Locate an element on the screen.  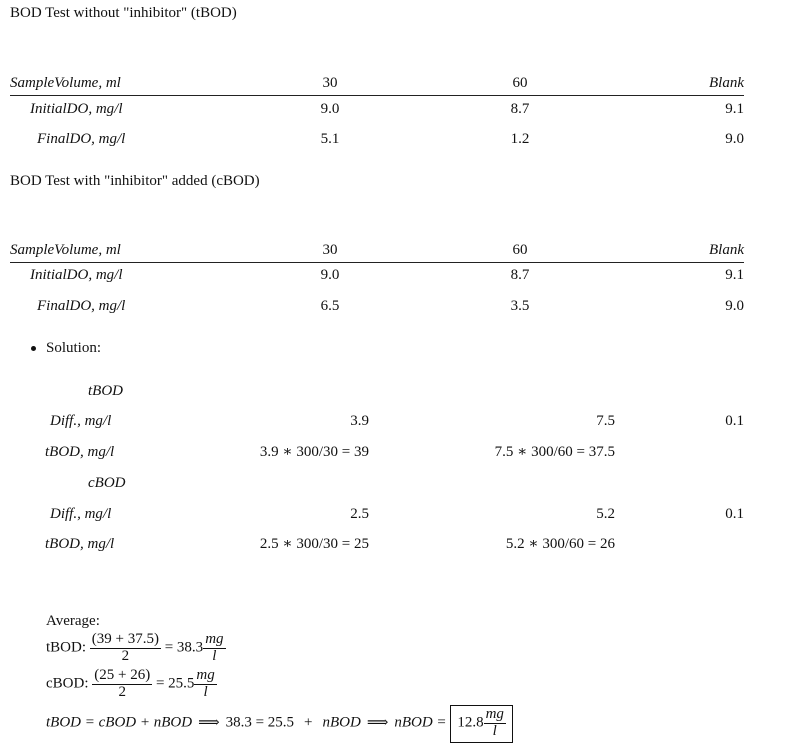
cbod-section-title: BOD Test with "inhibitor" added (cBOD) is located at coordinates (135, 181).